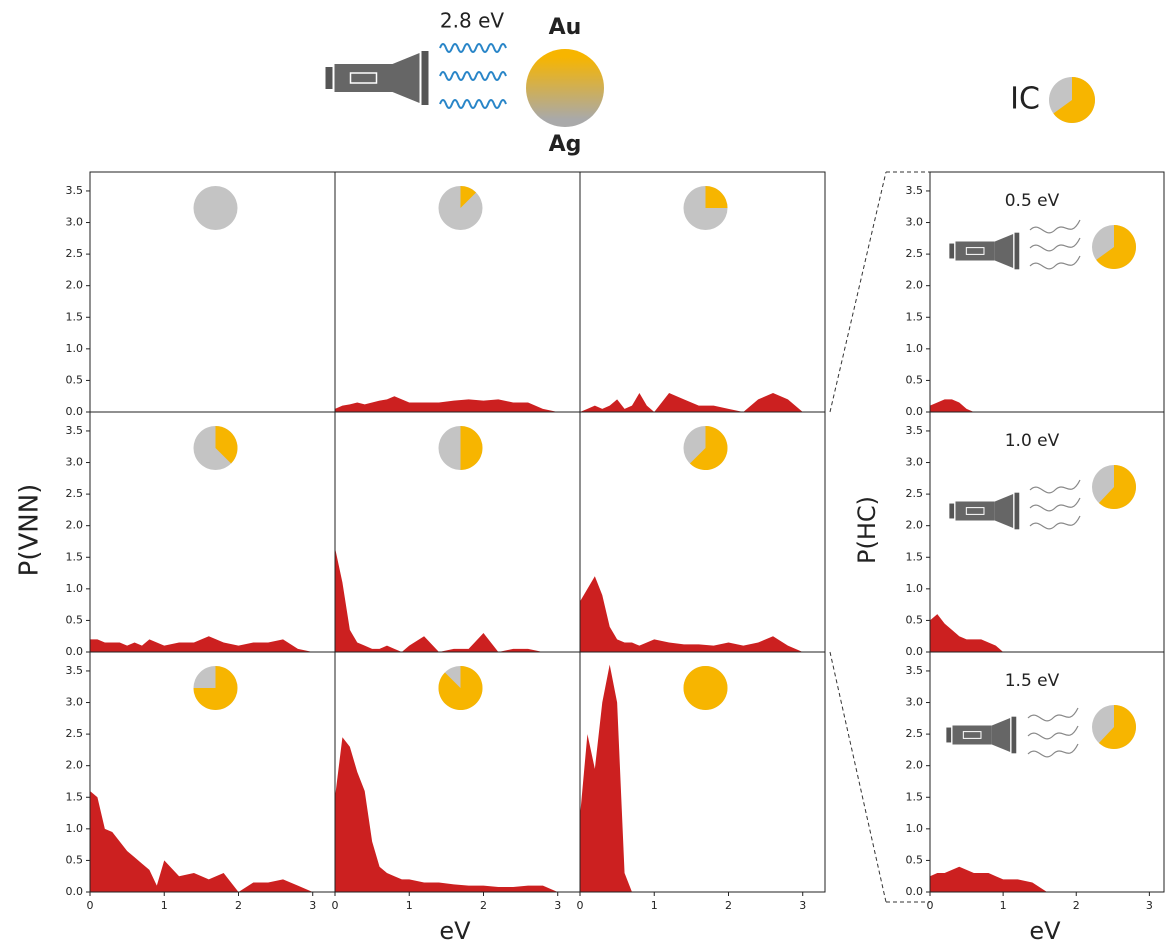  What do you see at coordinates (1032, 441) in the screenshot?
I see `panel-title: 1.0 eV` at bounding box center [1032, 441].